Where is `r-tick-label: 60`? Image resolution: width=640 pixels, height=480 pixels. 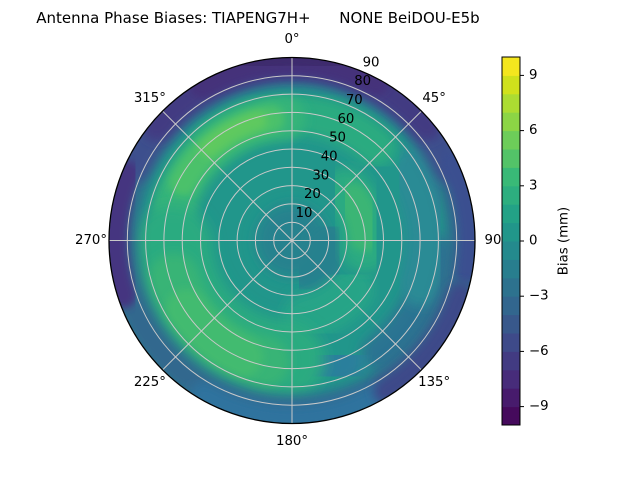 r-tick-label: 60 is located at coordinates (345, 119).